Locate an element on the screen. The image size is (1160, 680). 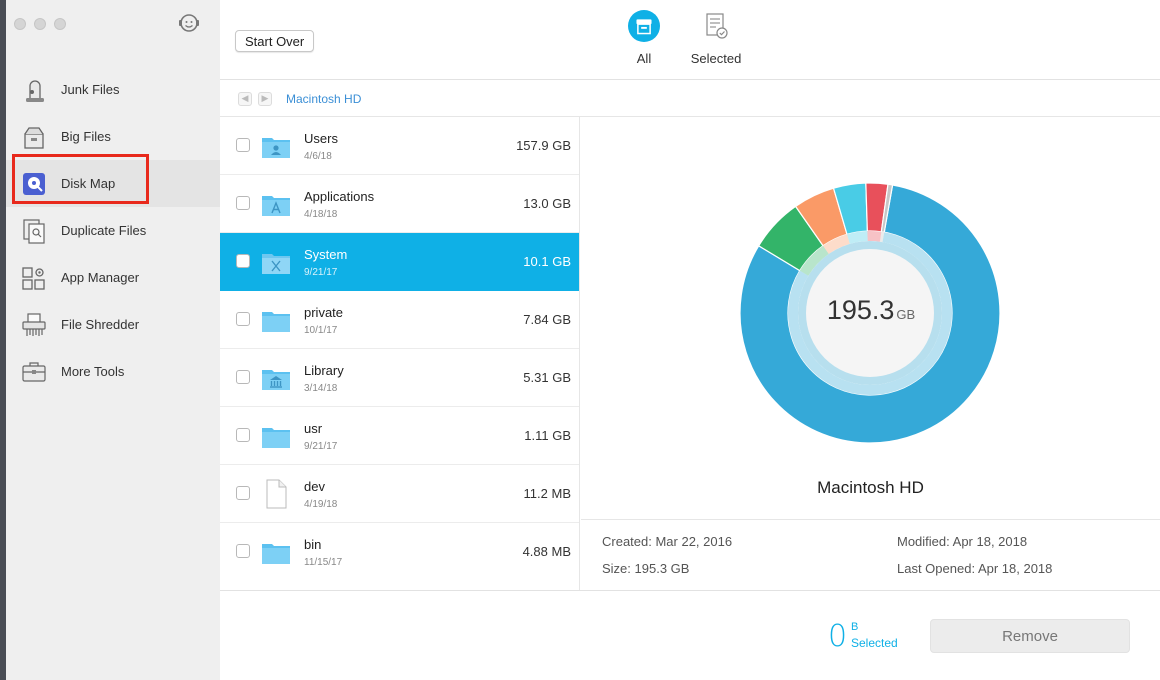
list-item: bin 11/15/17 4.88 MB is located at coordinates (399, 552).